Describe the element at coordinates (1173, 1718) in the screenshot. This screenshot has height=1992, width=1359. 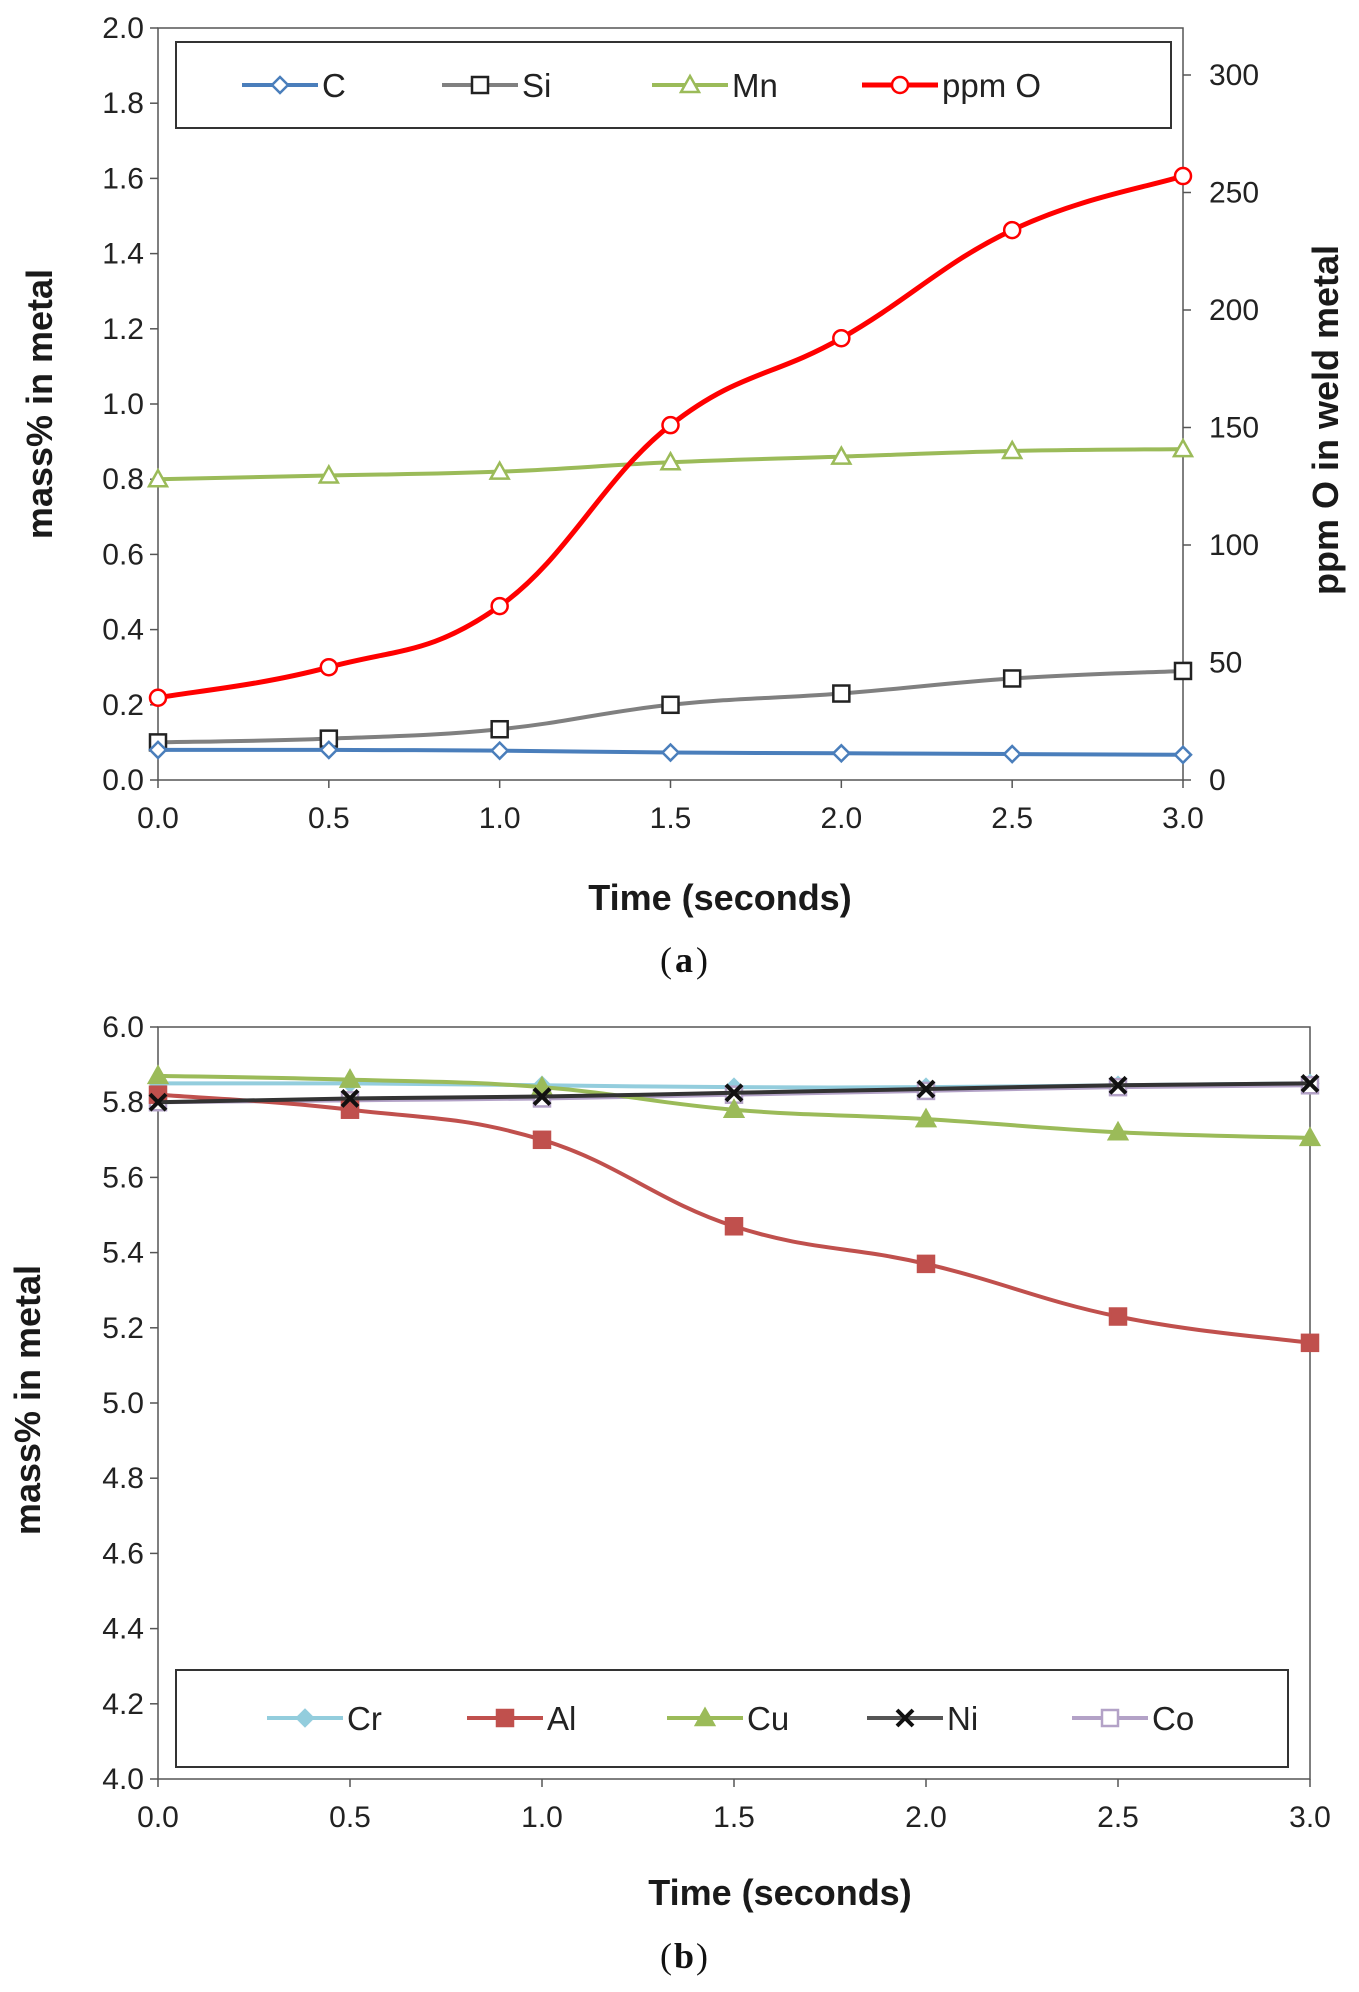
I see `legend-label: Co` at that location.